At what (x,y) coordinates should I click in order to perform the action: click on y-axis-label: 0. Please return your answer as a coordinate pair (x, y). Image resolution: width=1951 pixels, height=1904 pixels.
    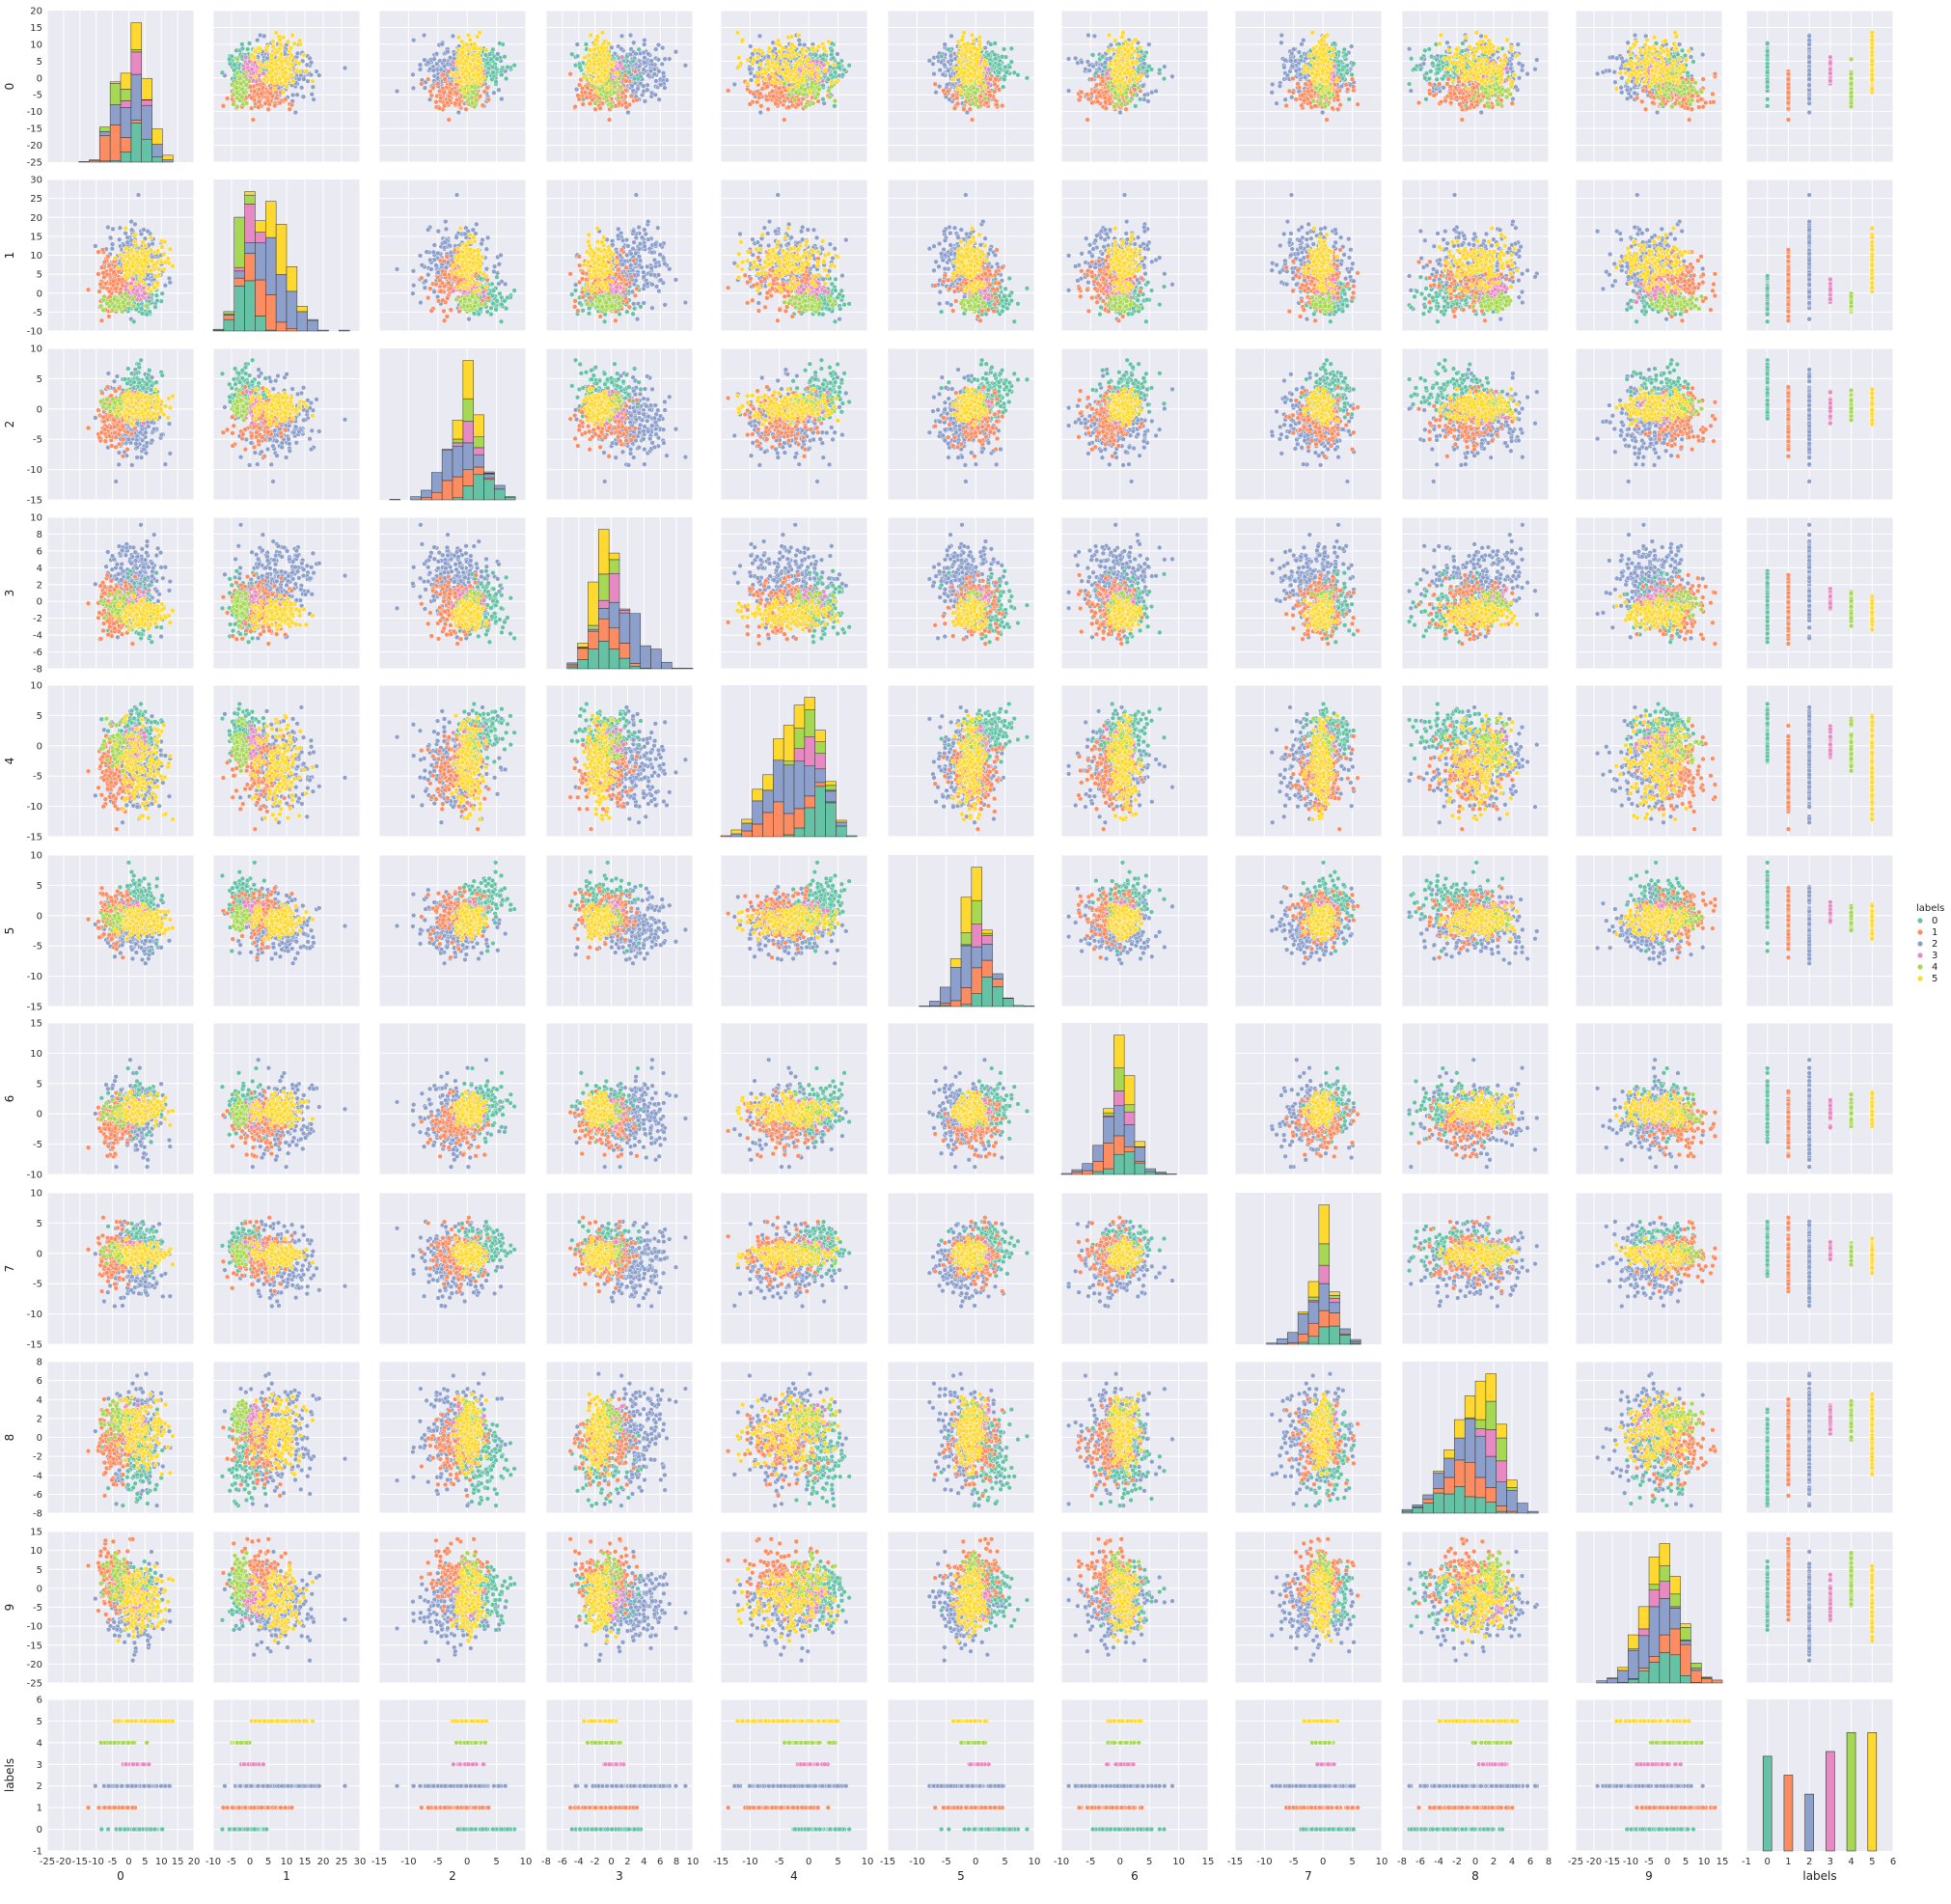
    Looking at the image, I should click on (9, 87).